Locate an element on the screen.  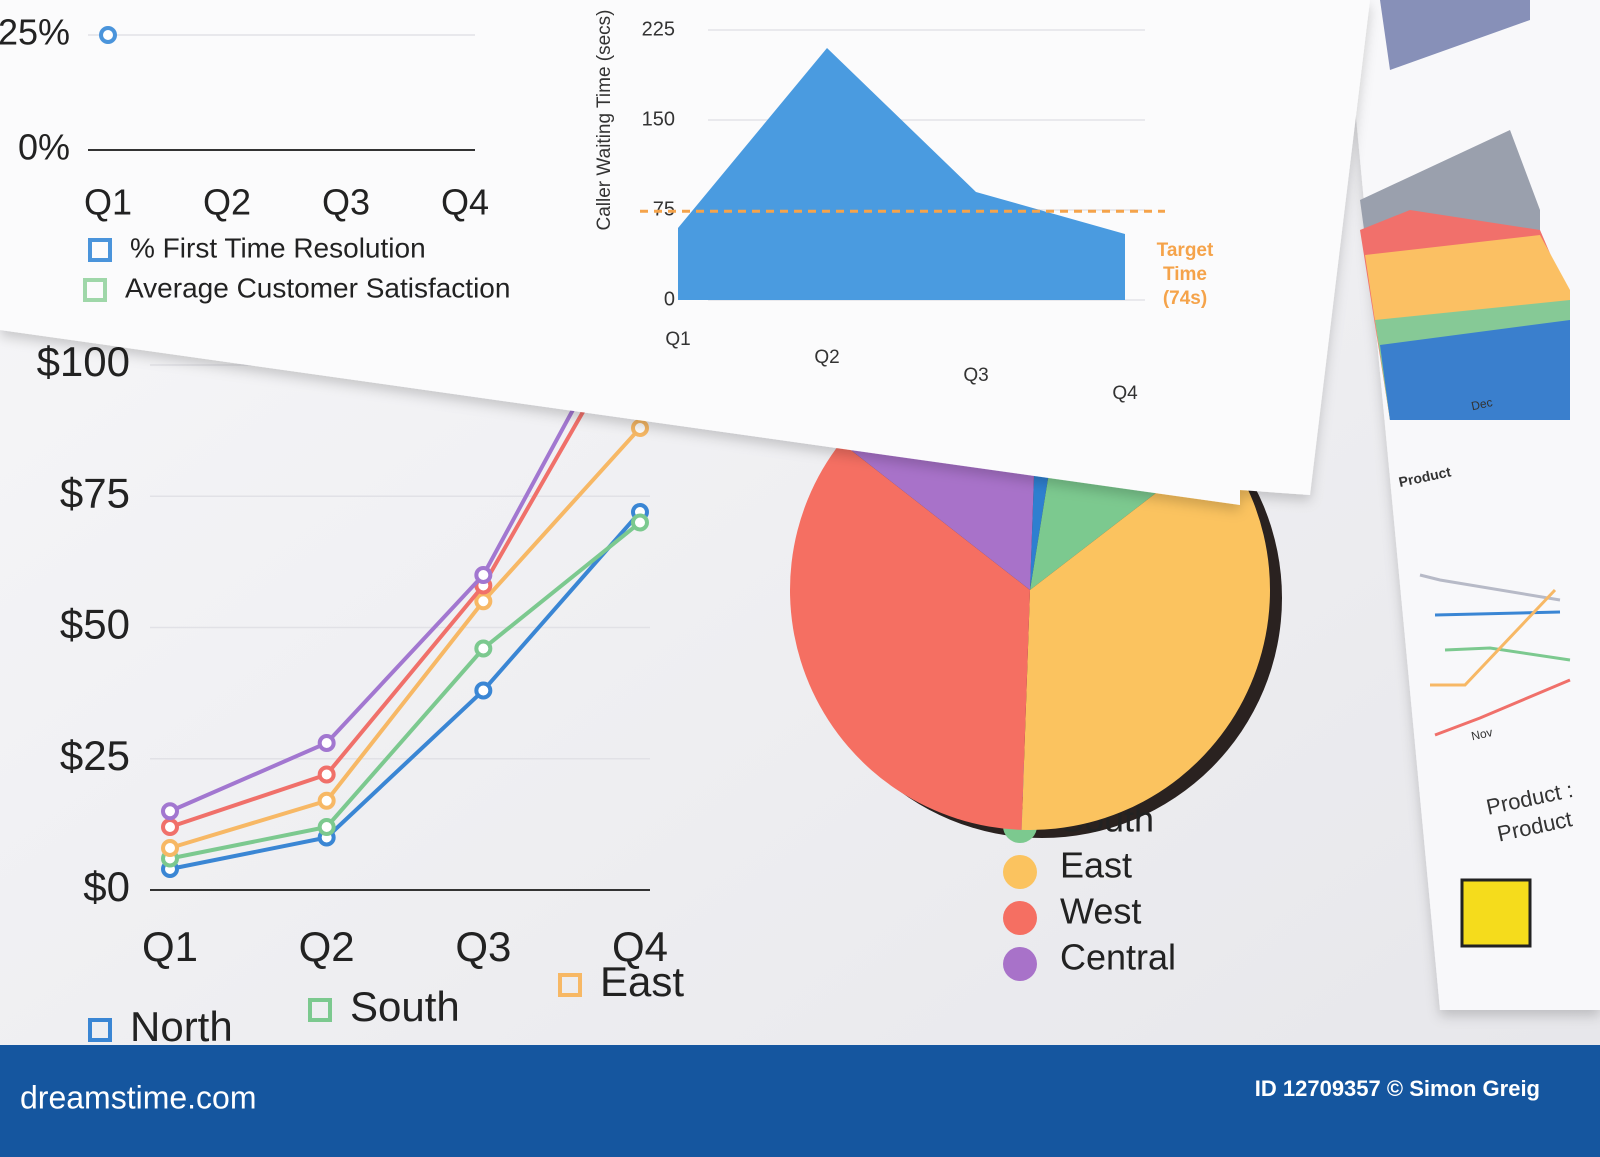
y-tick-label: $50 is located at coordinates (95, 624).